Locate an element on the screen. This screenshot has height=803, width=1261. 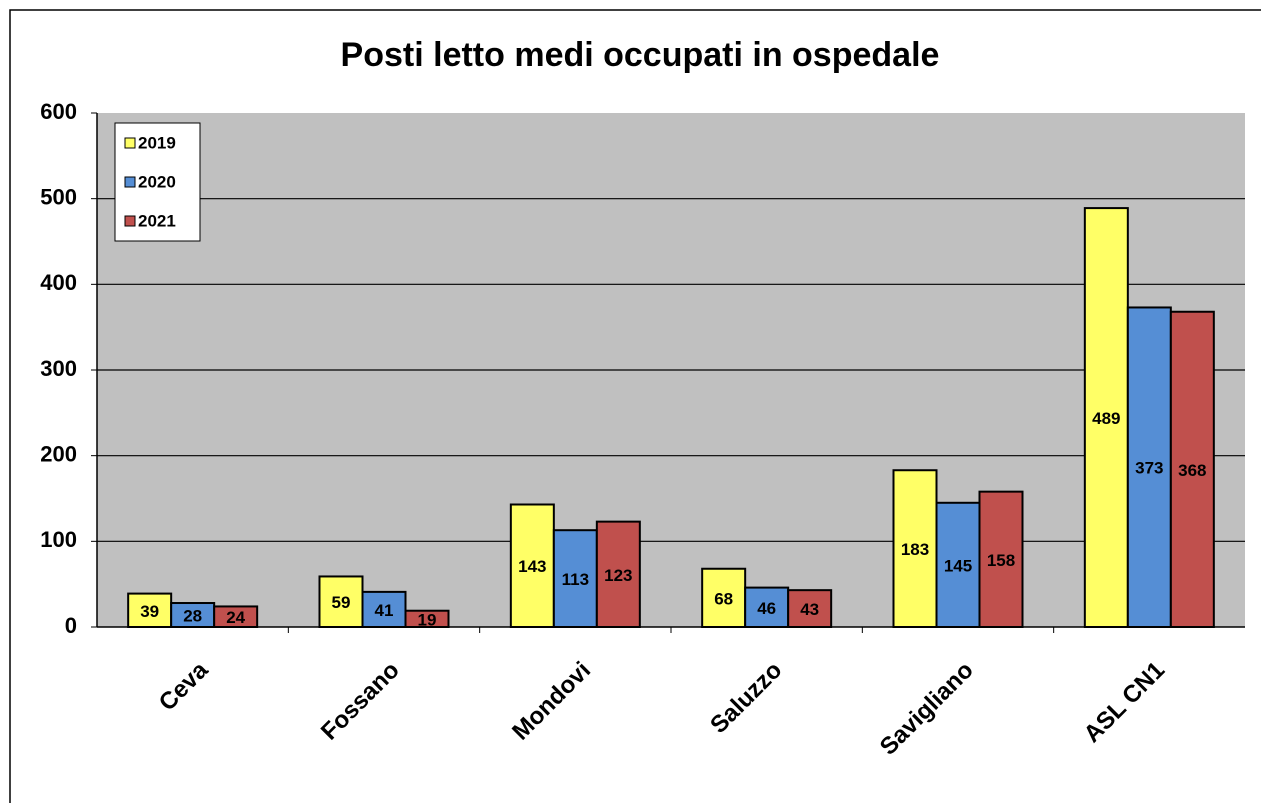
data-label: 368 is located at coordinates (1192, 470).